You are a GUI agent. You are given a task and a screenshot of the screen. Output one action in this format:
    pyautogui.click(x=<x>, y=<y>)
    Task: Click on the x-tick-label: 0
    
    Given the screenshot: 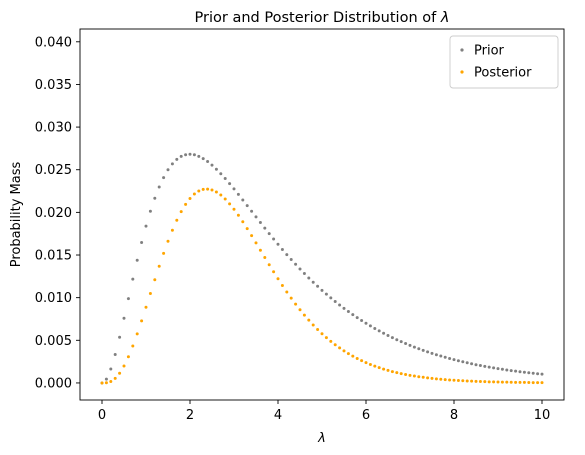 What is the action you would take?
    pyautogui.click(x=102, y=415)
    